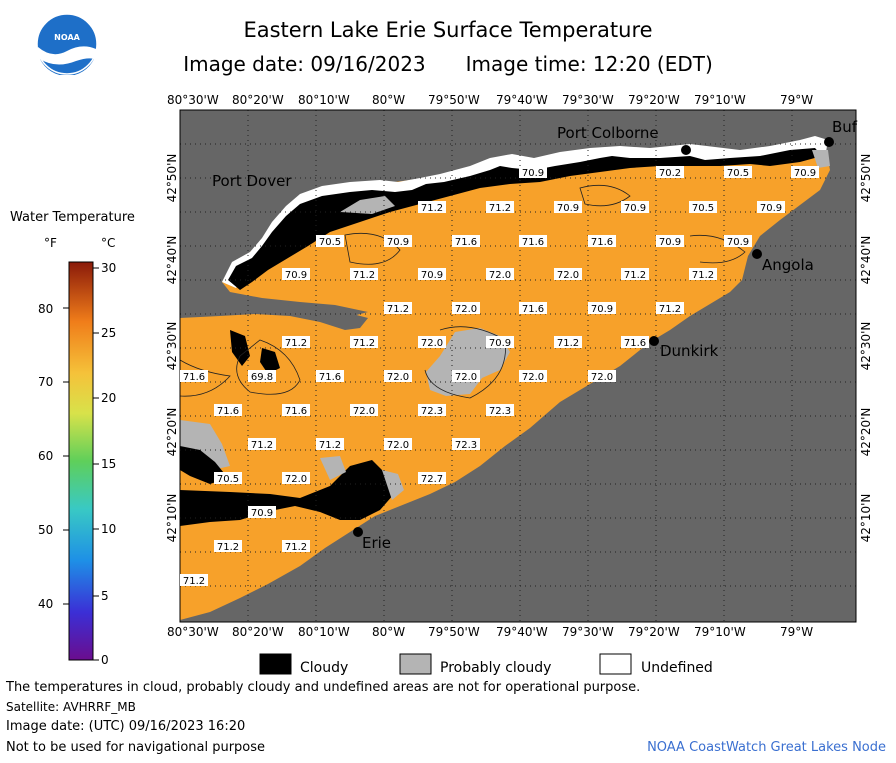 The width and height of the screenshot is (896, 763). What do you see at coordinates (172, 260) in the screenshot?
I see `lat-left-2: 42°40'N` at bounding box center [172, 260].